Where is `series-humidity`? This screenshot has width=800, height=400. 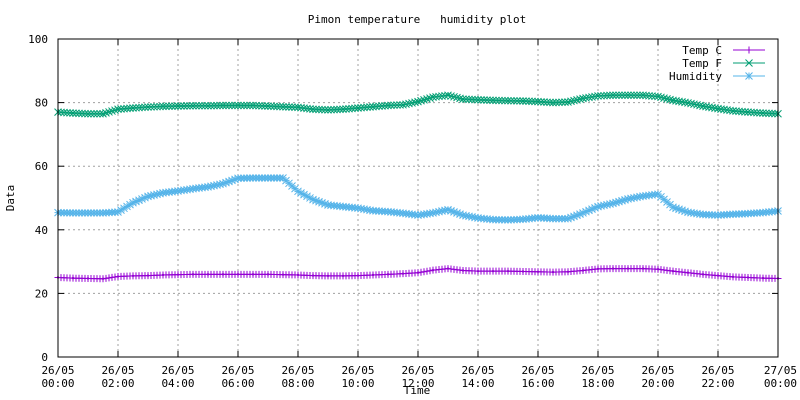
series-humidity is located at coordinates (418, 199).